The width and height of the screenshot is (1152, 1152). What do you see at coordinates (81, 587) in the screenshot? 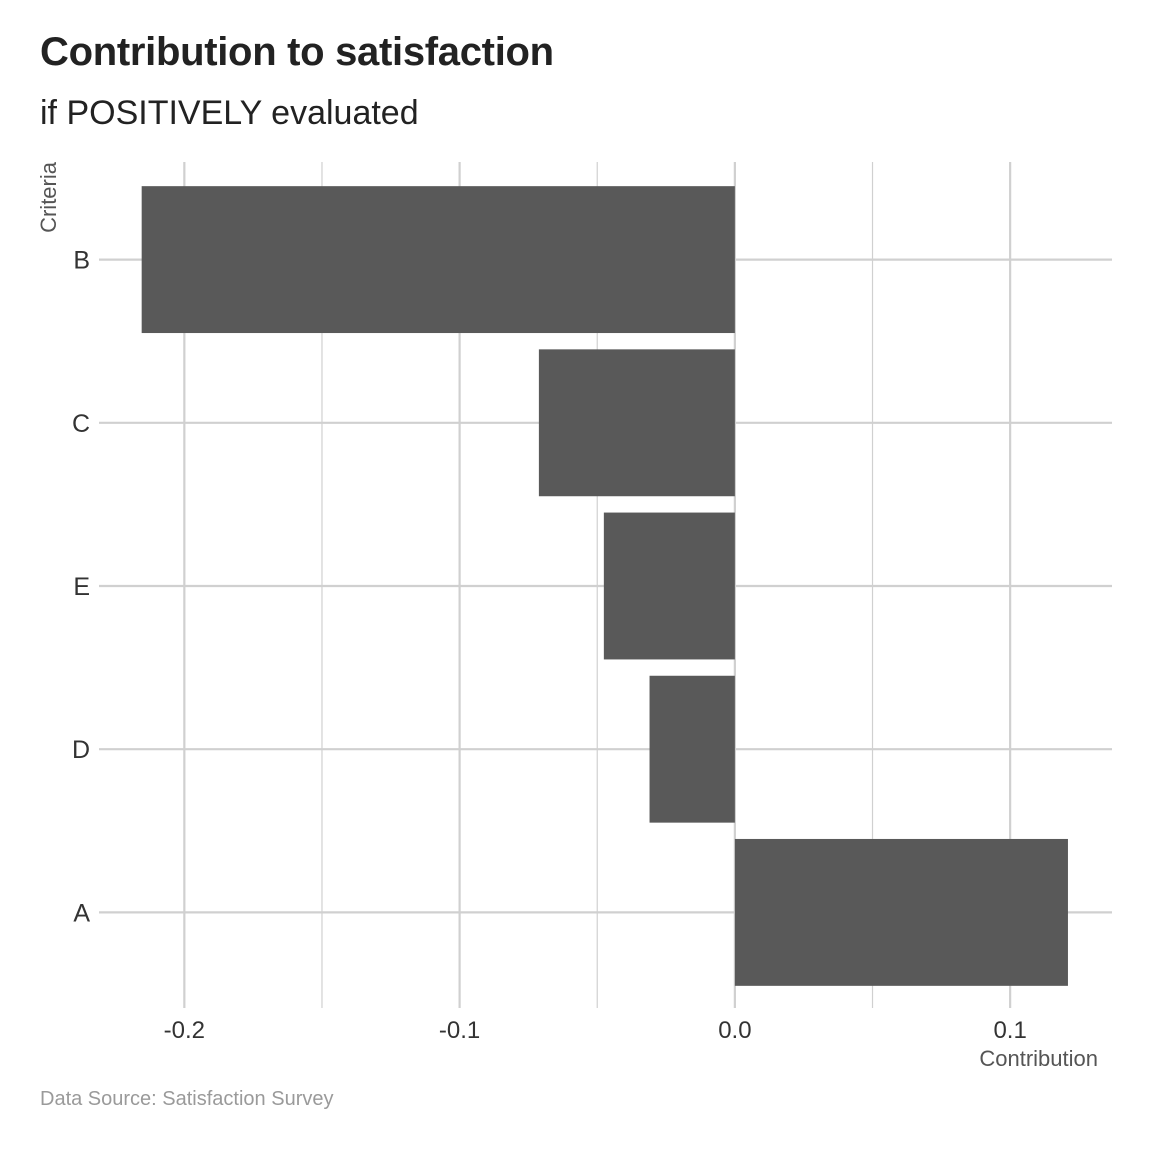
I see `y-tick-label: E` at bounding box center [81, 587].